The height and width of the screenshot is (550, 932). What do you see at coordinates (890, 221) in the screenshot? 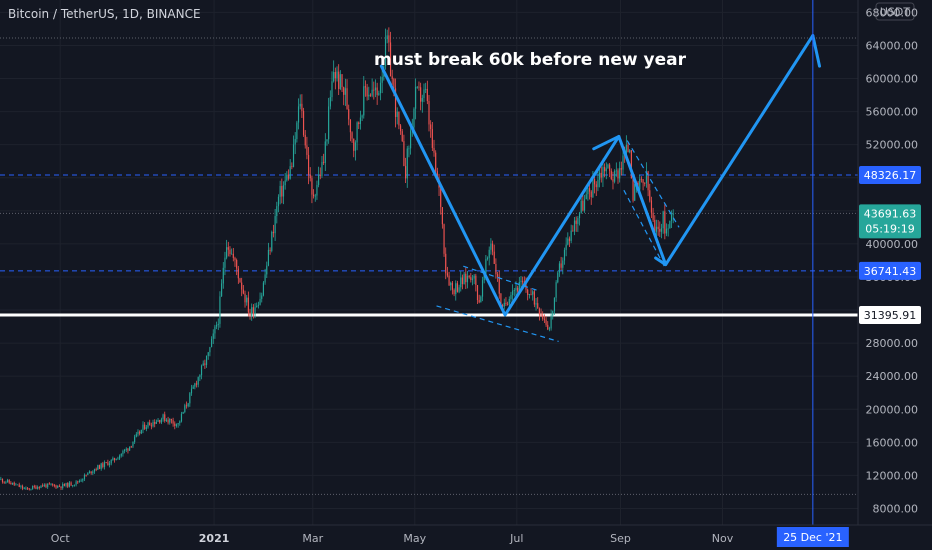
I see `last-price-tag` at bounding box center [890, 221].